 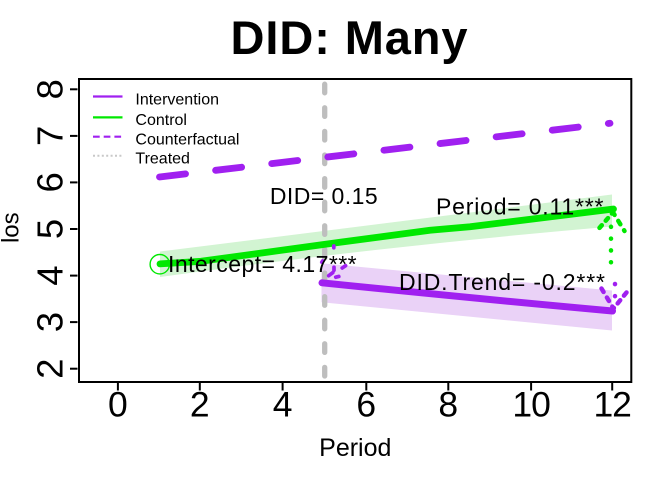 What do you see at coordinates (612, 405) in the screenshot?
I see `svg-text: 12` at bounding box center [612, 405].